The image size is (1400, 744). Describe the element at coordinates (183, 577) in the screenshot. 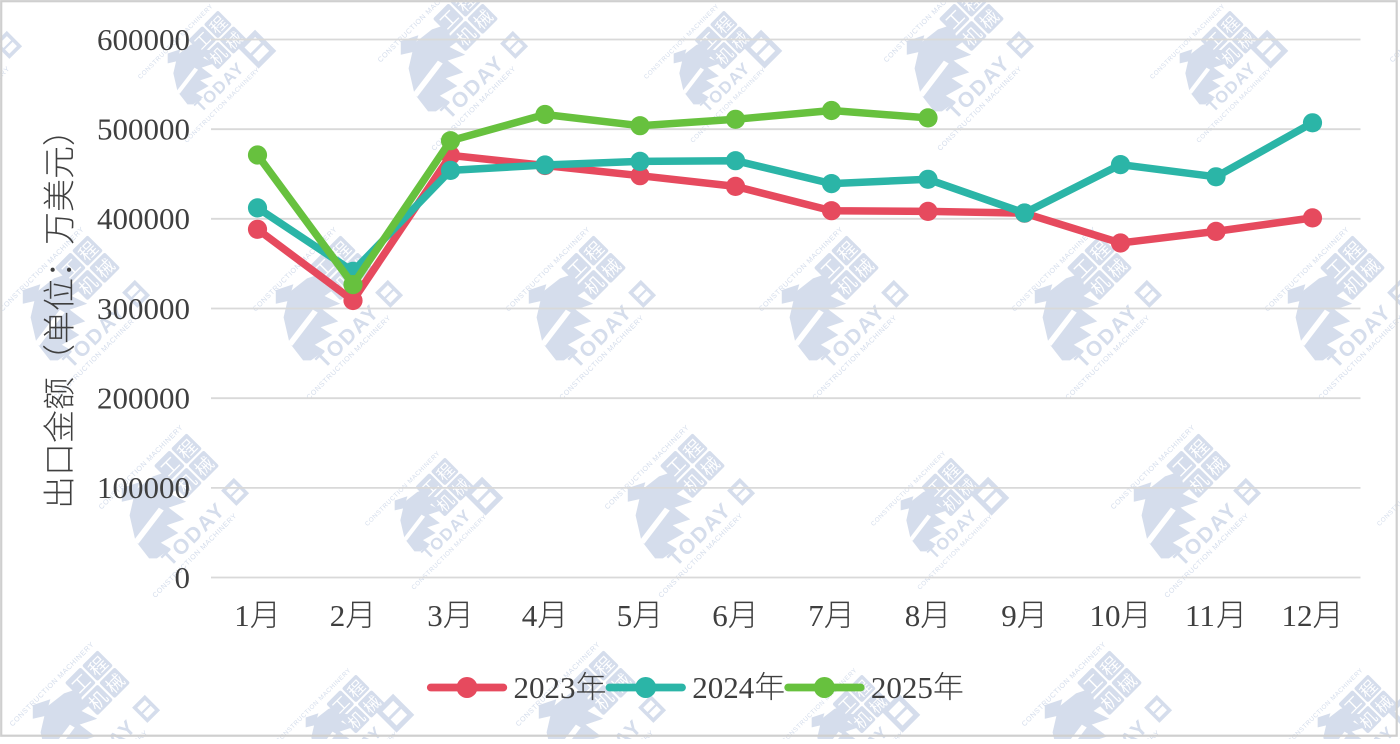

I see `svg-text: 0` at that location.